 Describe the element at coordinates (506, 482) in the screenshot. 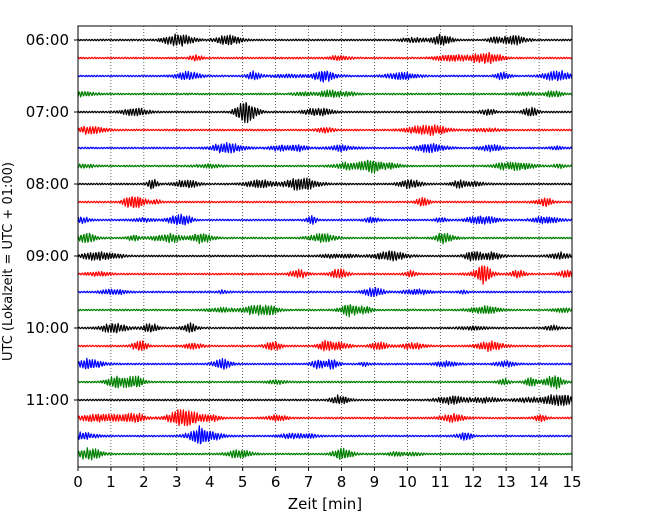

I see `x-tick-label: 13` at that location.